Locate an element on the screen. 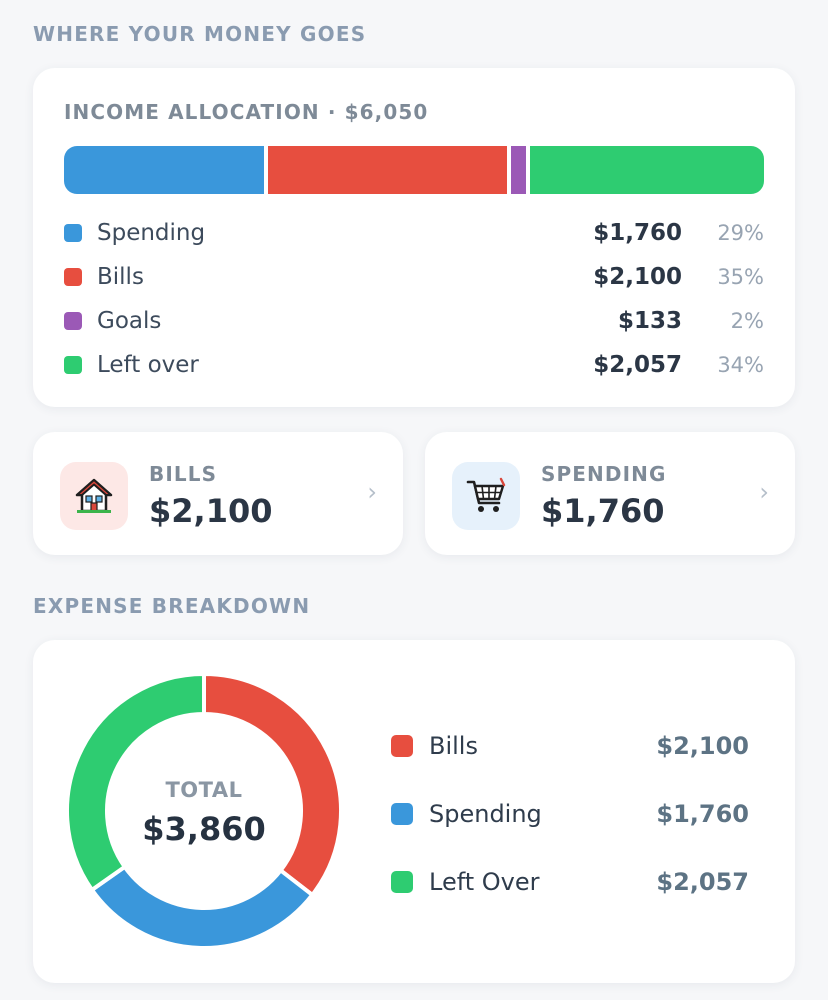 Image resolution: width=828 pixels, height=1000 pixels. breakdown-amount: $1,760 is located at coordinates (702, 814).